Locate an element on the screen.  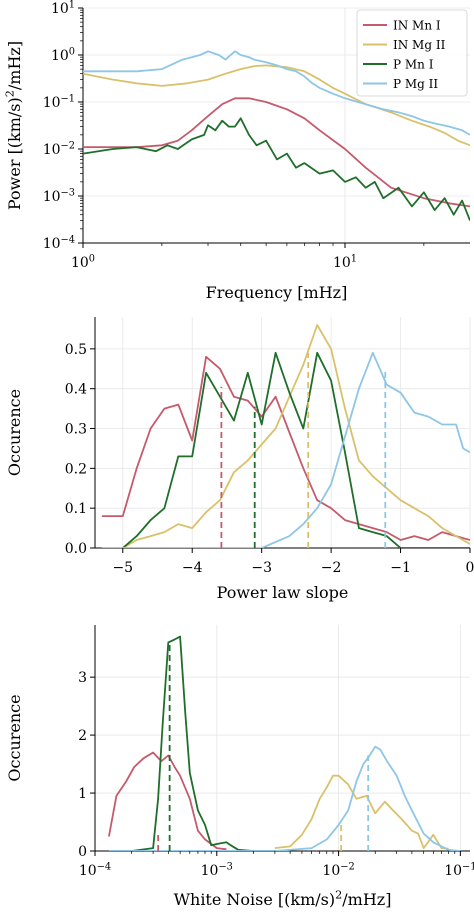
x-tick-label: 10⁻² is located at coordinates (338, 870).